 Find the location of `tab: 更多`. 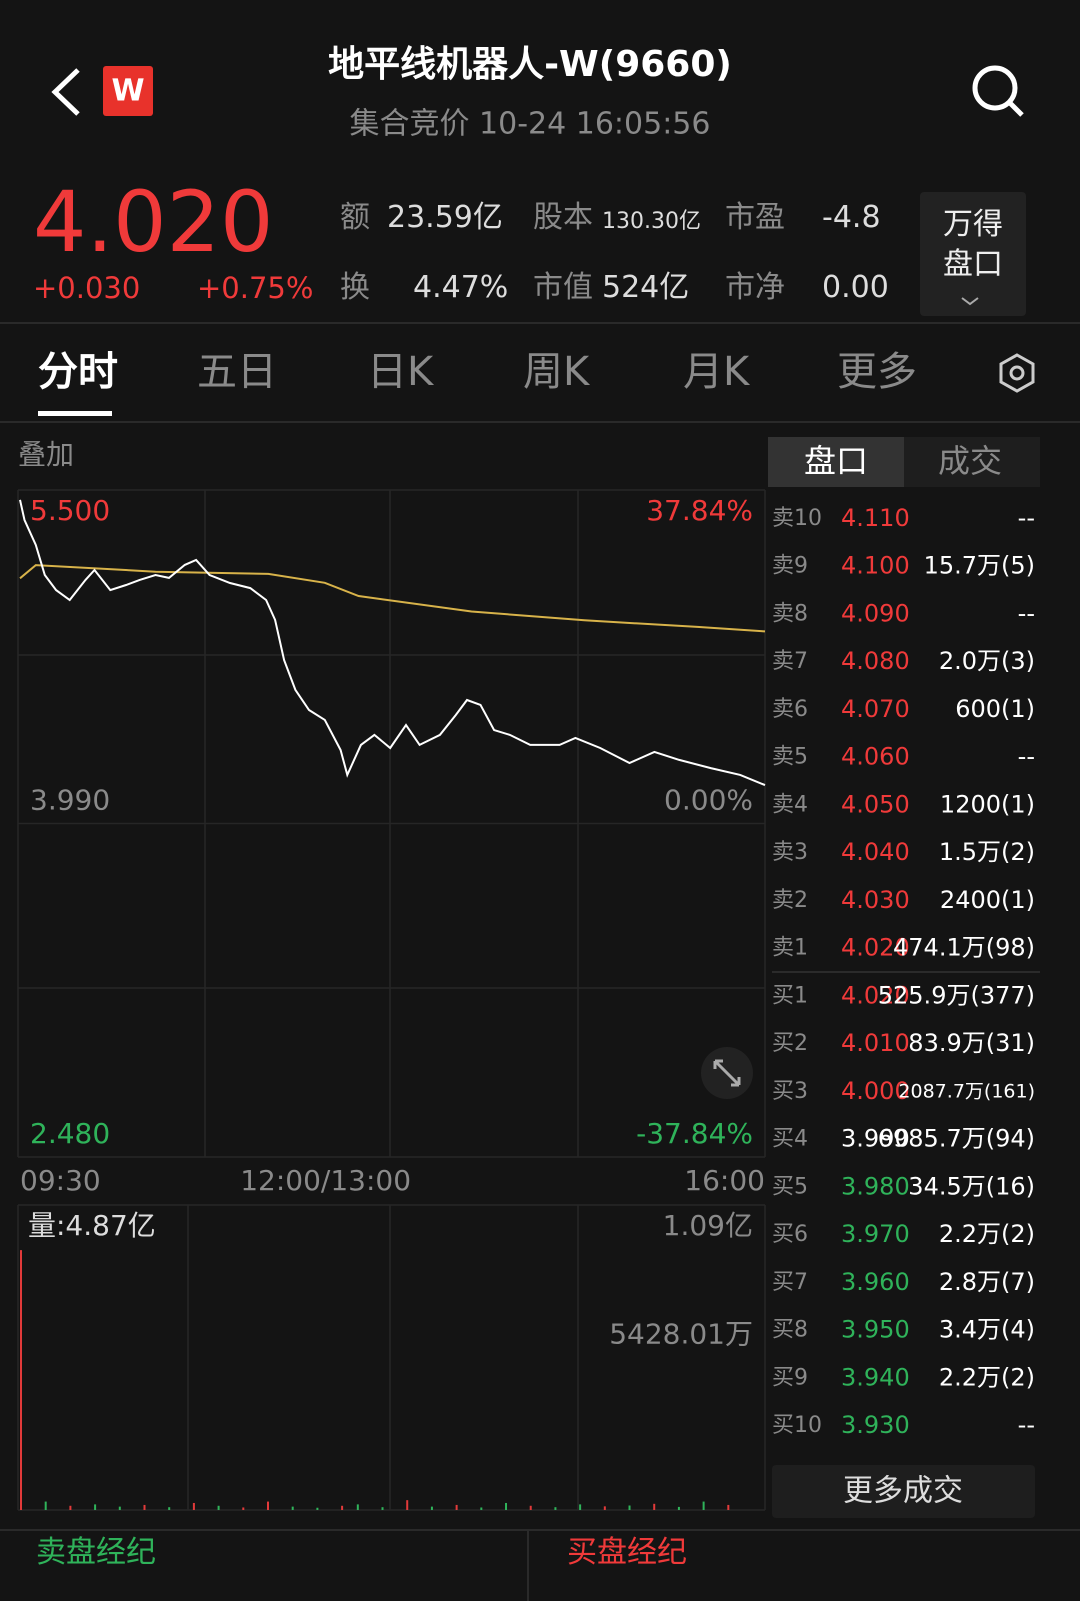

tab: 更多 is located at coordinates (877, 372).